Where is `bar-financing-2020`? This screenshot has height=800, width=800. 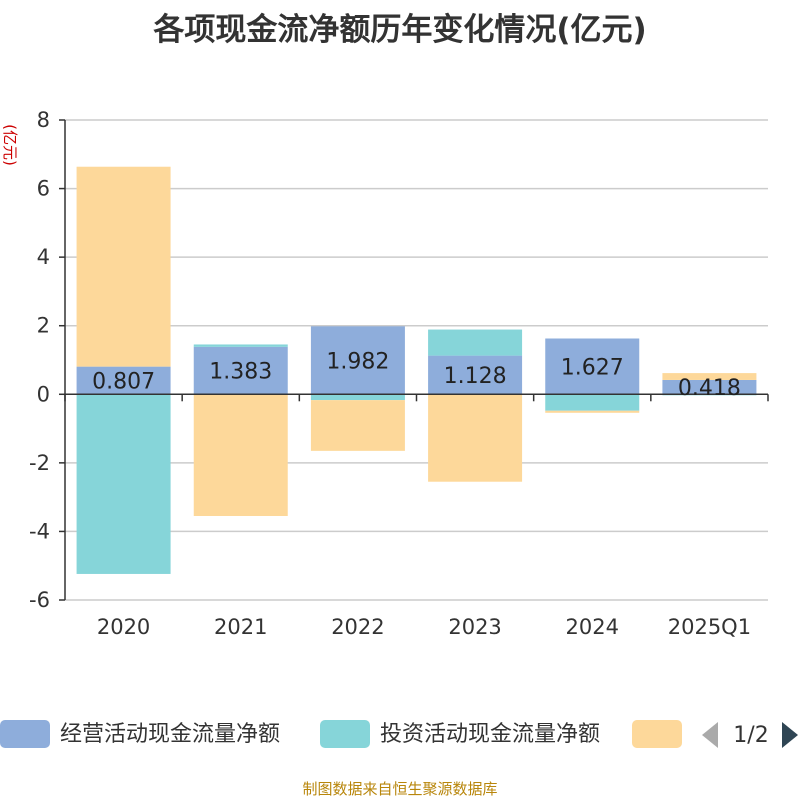 bar-financing-2020 is located at coordinates (123, 266).